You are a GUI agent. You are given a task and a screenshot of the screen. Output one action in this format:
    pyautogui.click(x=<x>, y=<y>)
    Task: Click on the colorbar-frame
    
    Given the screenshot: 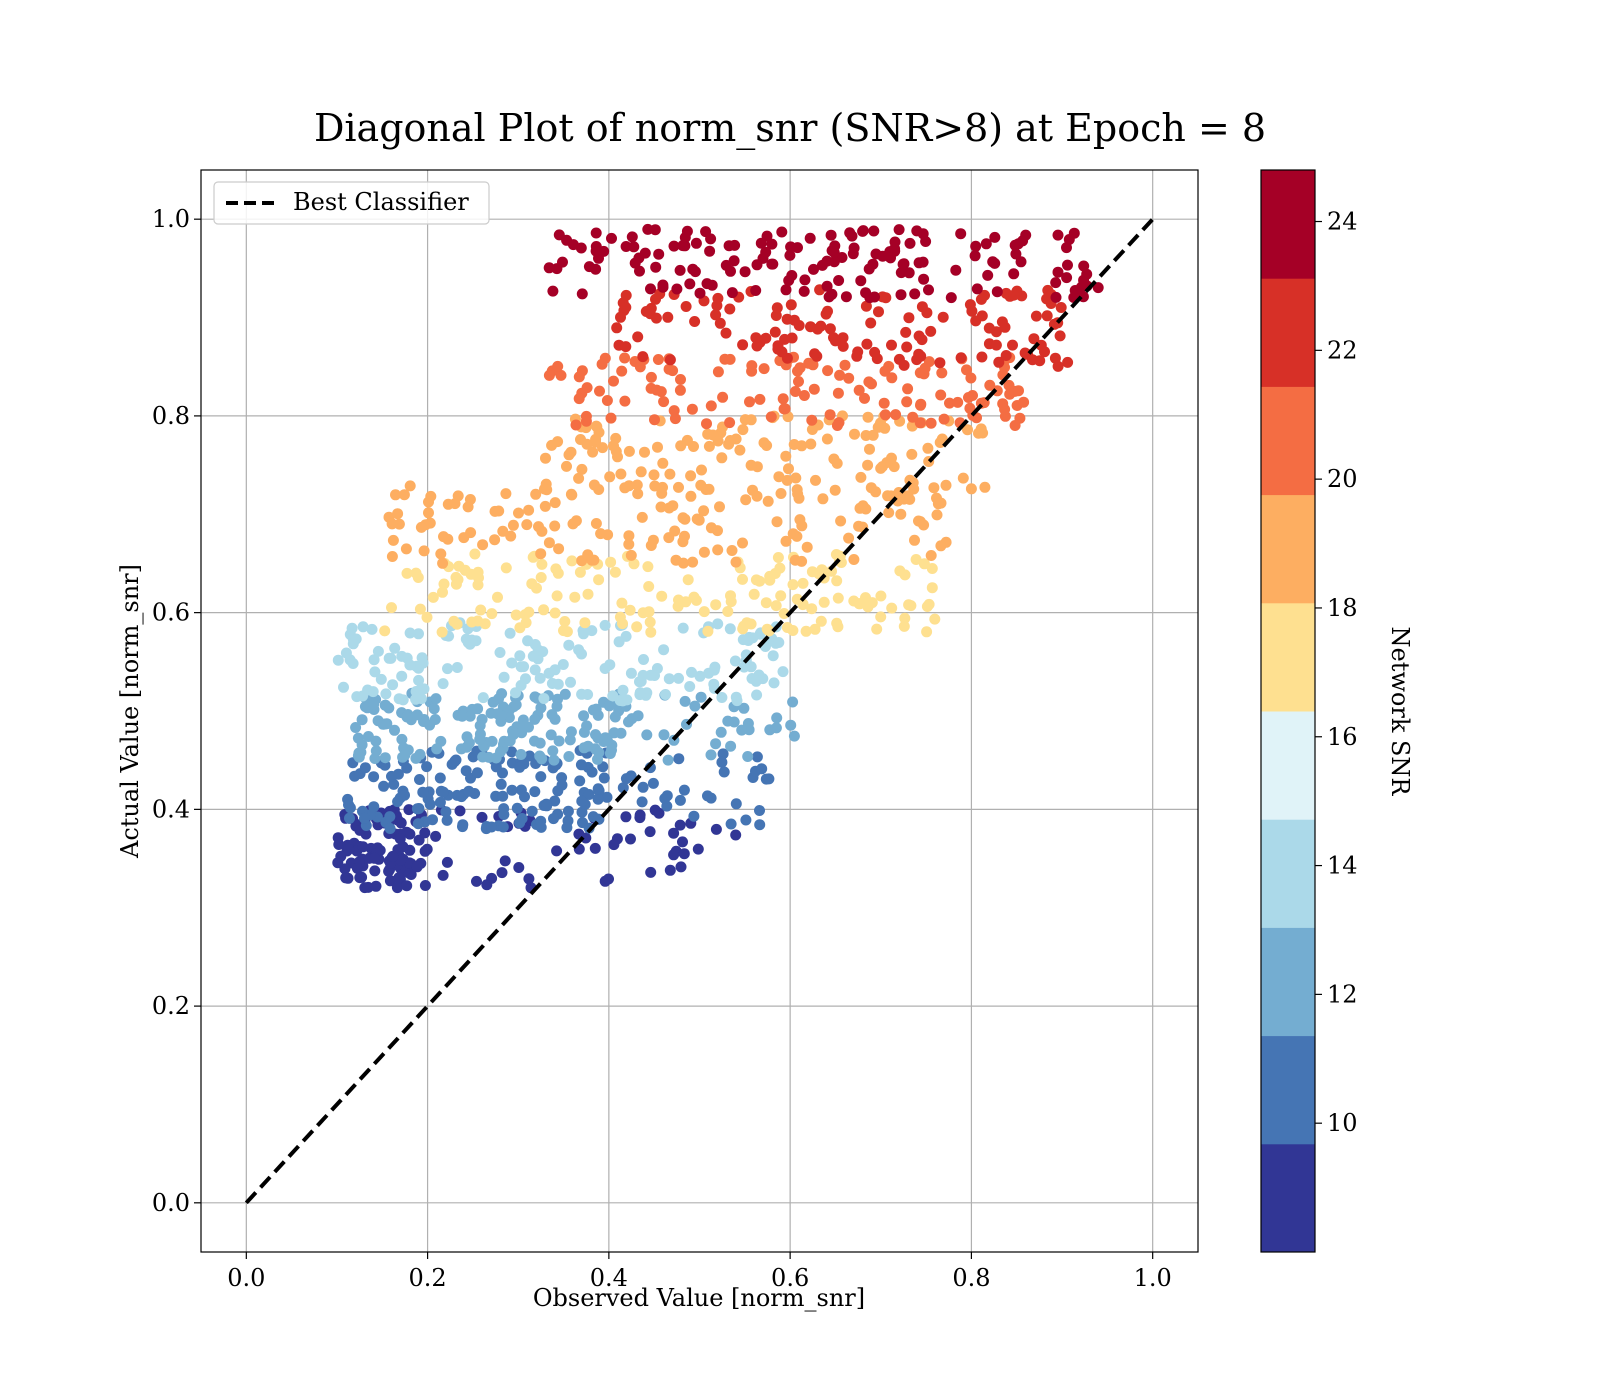 What is the action you would take?
    pyautogui.click(x=1288, y=711)
    